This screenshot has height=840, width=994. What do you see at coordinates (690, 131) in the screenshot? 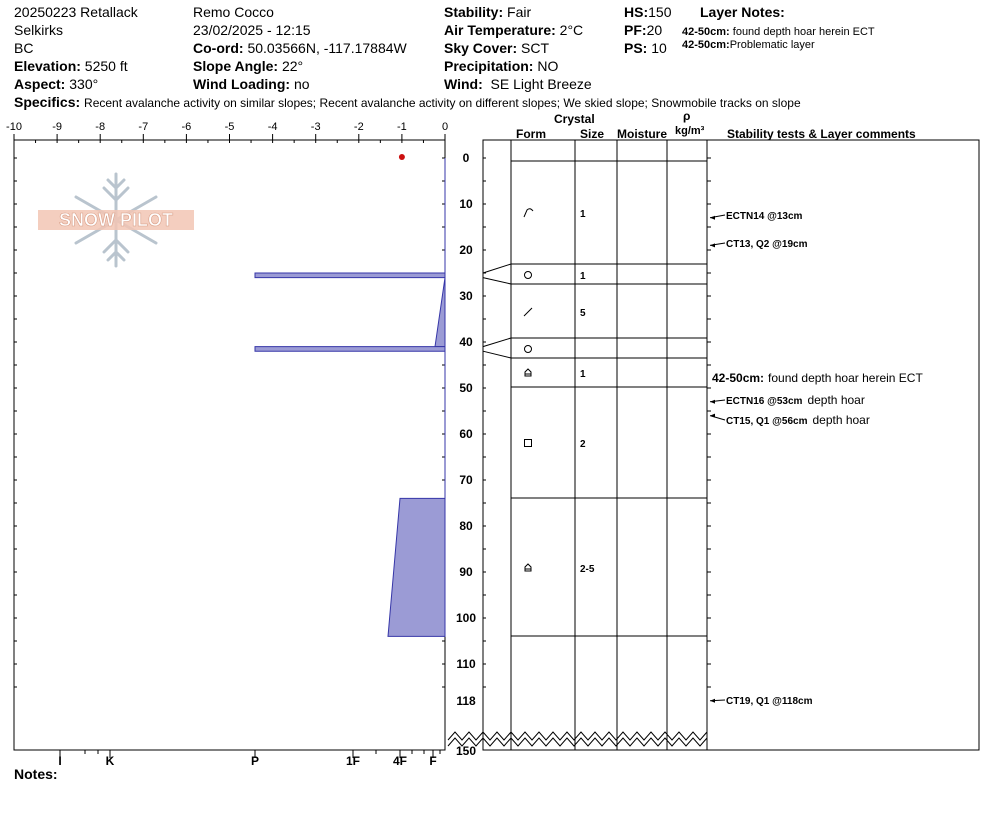
I see `density-unit: kg/m³` at bounding box center [690, 131].